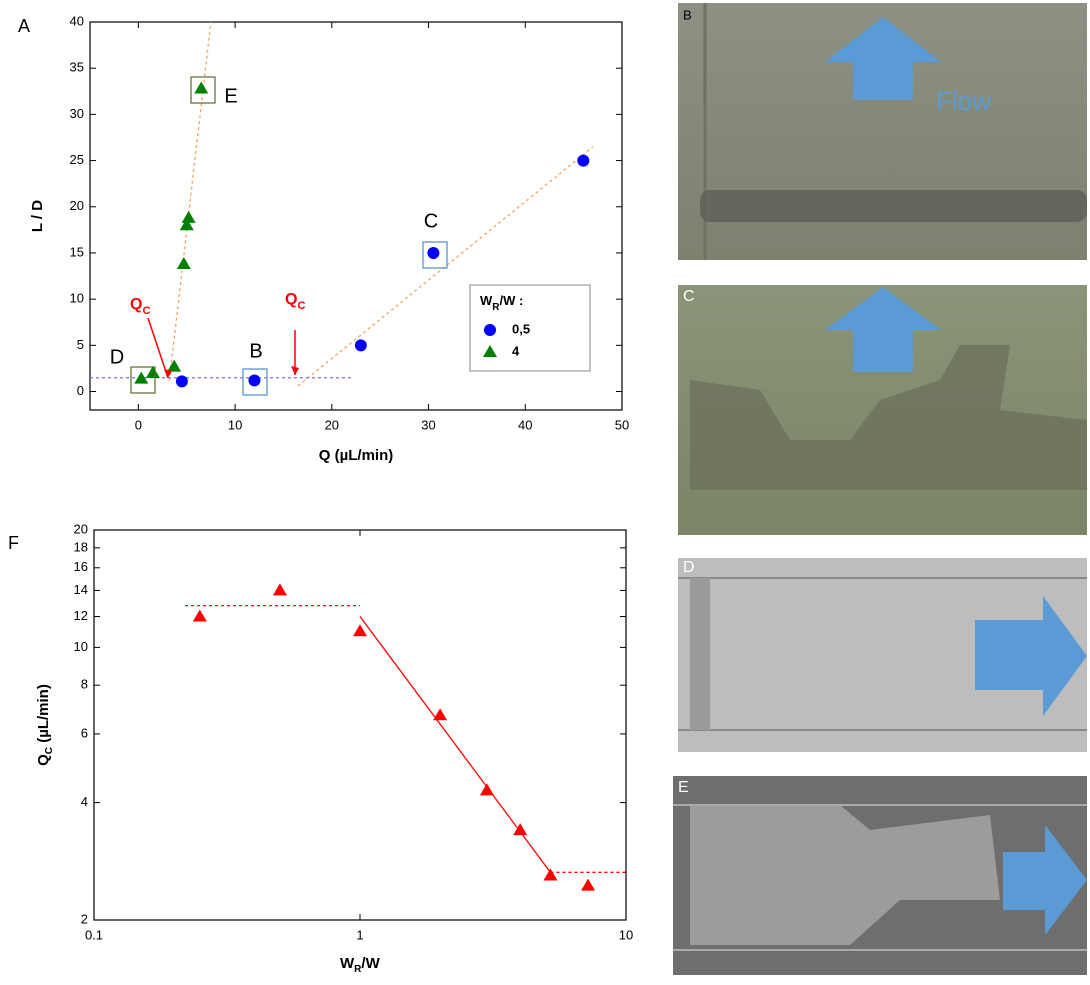 Image resolution: width=1090 pixels, height=985 pixels. What do you see at coordinates (77, 251) in the screenshot?
I see `y-tick-label: 15` at bounding box center [77, 251].